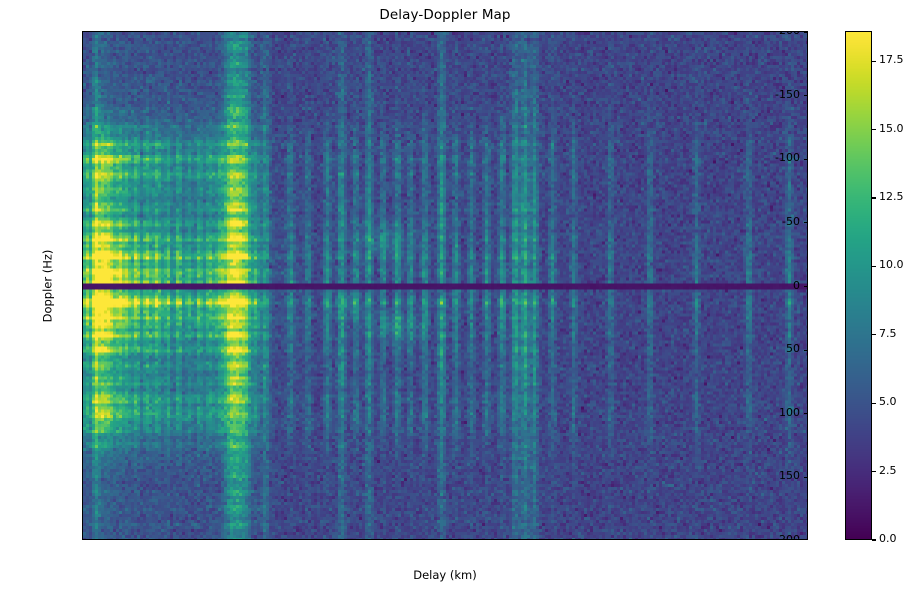 The height and width of the screenshot is (590, 920). I want to click on chart-title: Delay-Doppler Map, so click(445, 15).